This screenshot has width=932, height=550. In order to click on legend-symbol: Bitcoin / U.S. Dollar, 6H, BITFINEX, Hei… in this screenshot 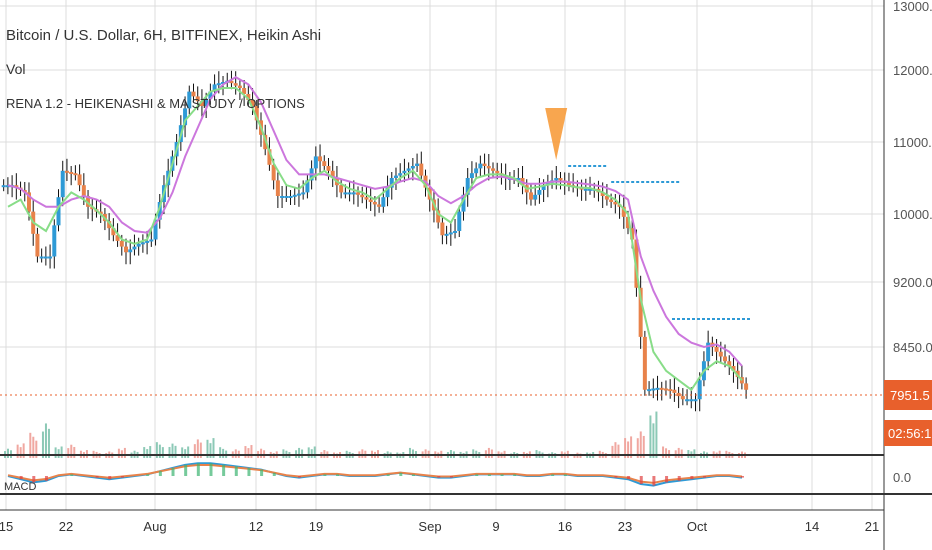, I will do `click(163, 35)`.